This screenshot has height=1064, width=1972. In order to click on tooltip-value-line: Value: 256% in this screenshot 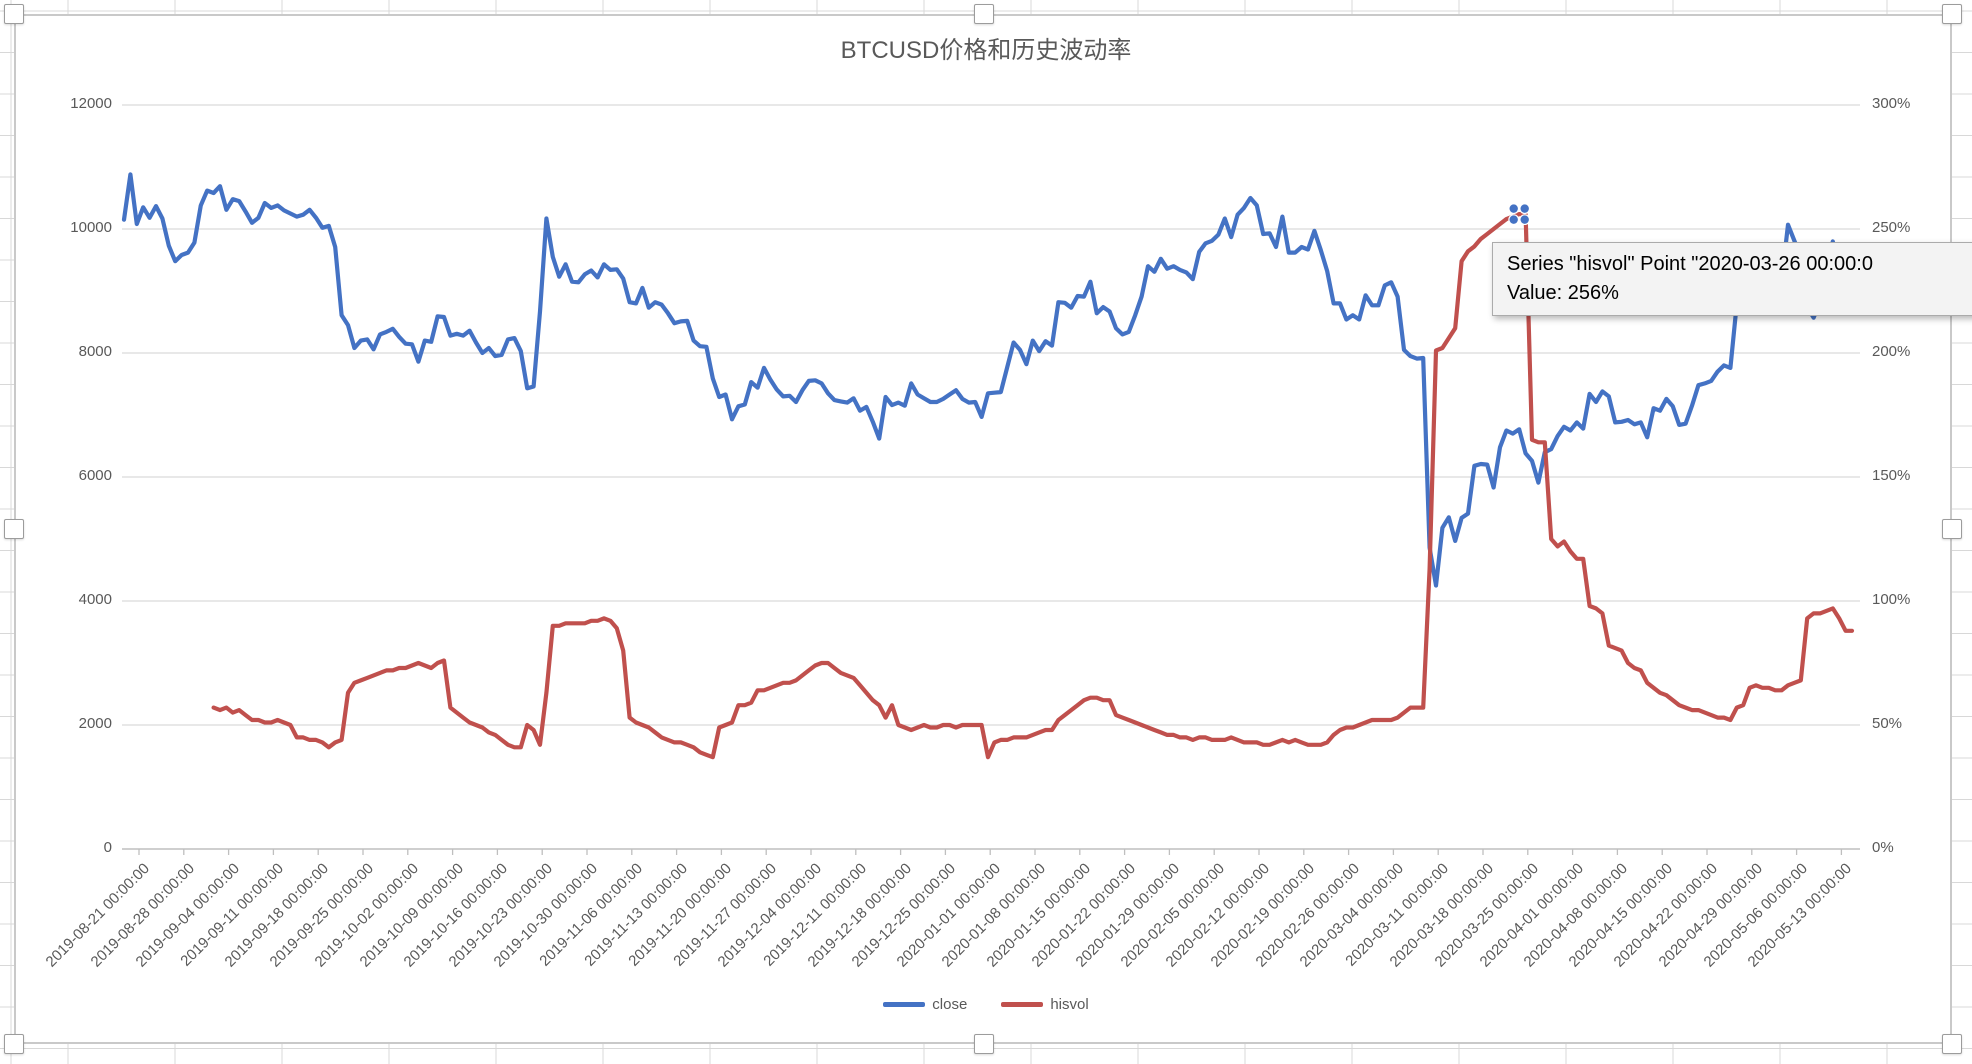, I will do `click(1563, 293)`.